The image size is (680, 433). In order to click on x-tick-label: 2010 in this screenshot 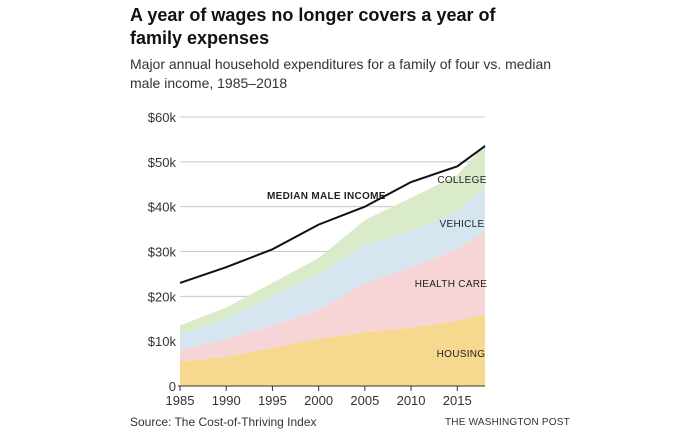, I will do `click(411, 400)`.